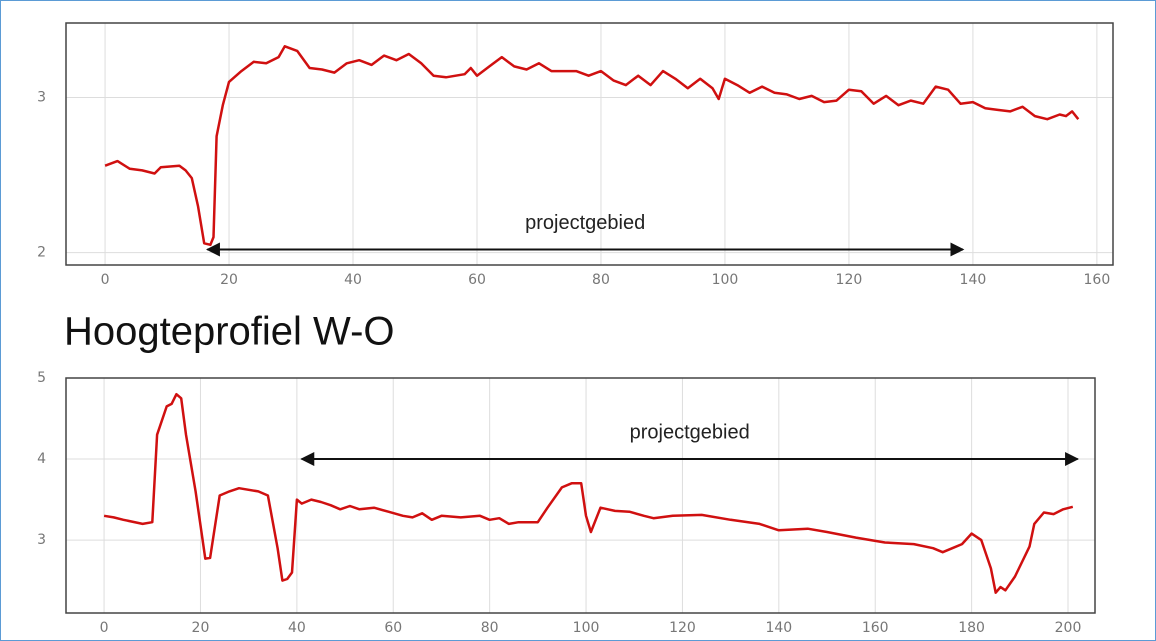 The width and height of the screenshot is (1156, 641). I want to click on y-tick-label: 5, so click(41, 378).